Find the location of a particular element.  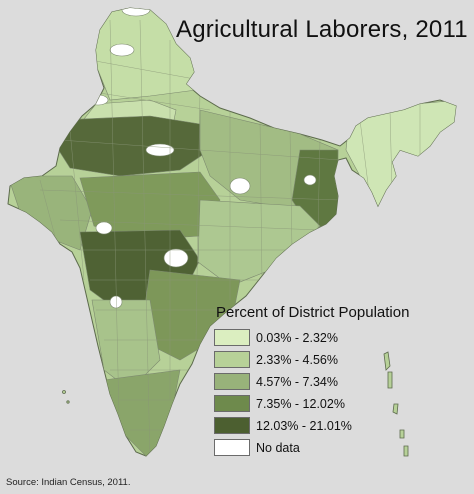

legend-label: No data is located at coordinates (278, 447).